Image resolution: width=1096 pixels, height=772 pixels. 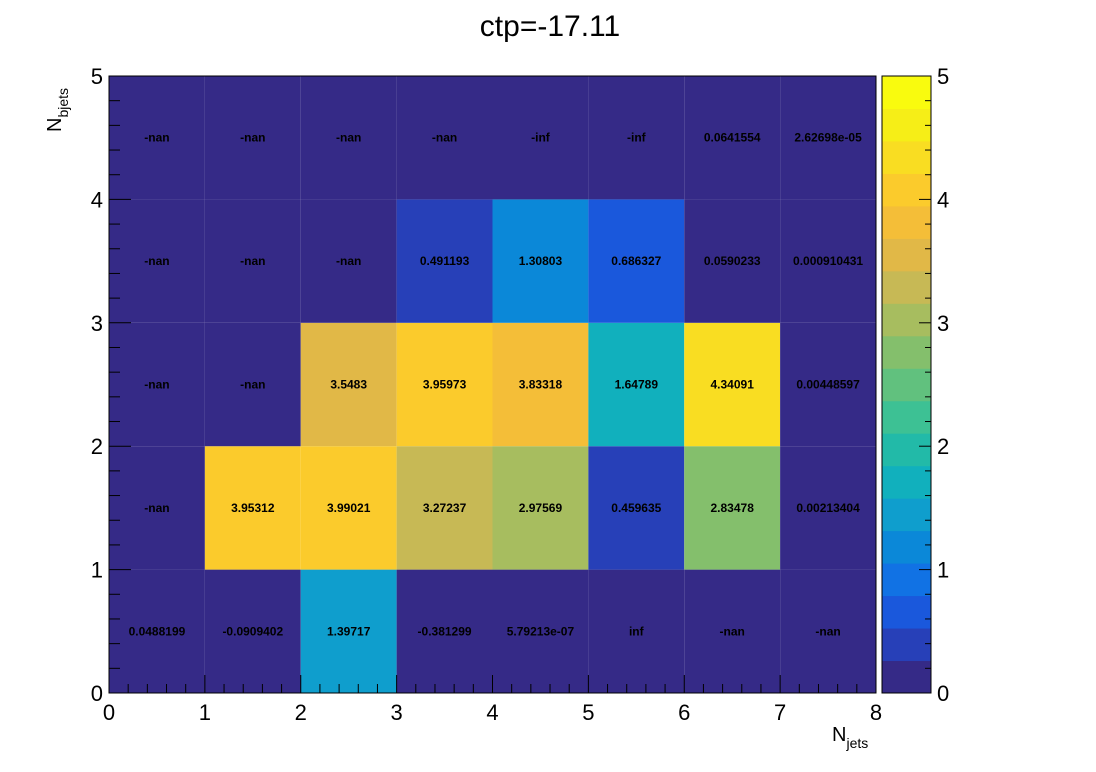 What do you see at coordinates (684, 712) in the screenshot?
I see `x-tick-label: 6` at bounding box center [684, 712].